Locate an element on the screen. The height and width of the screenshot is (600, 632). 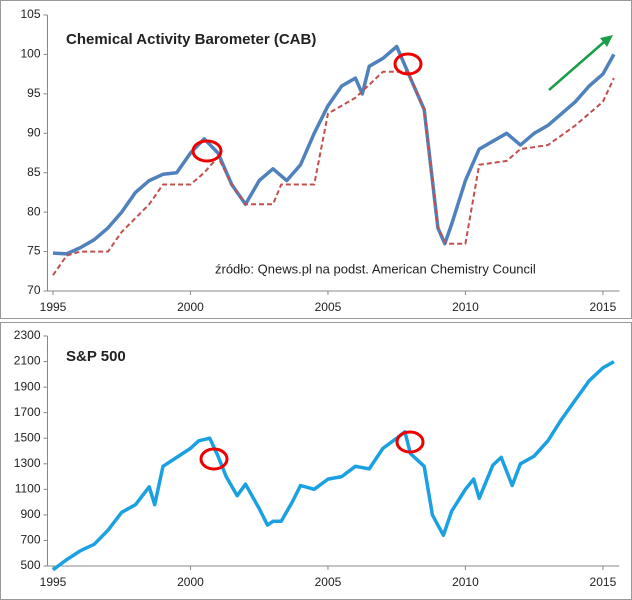
y-tick-label: 80 is located at coordinates (34, 211).